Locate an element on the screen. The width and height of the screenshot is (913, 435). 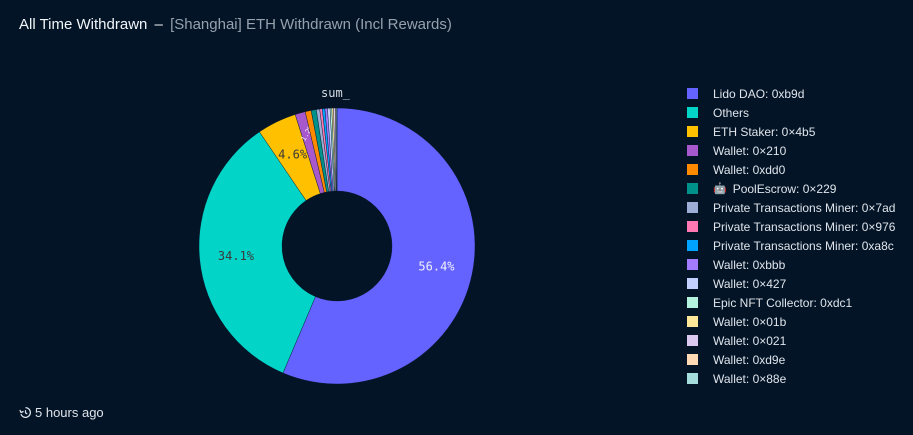
legend-item: Lido DAO: 0xb9d is located at coordinates (791, 93).